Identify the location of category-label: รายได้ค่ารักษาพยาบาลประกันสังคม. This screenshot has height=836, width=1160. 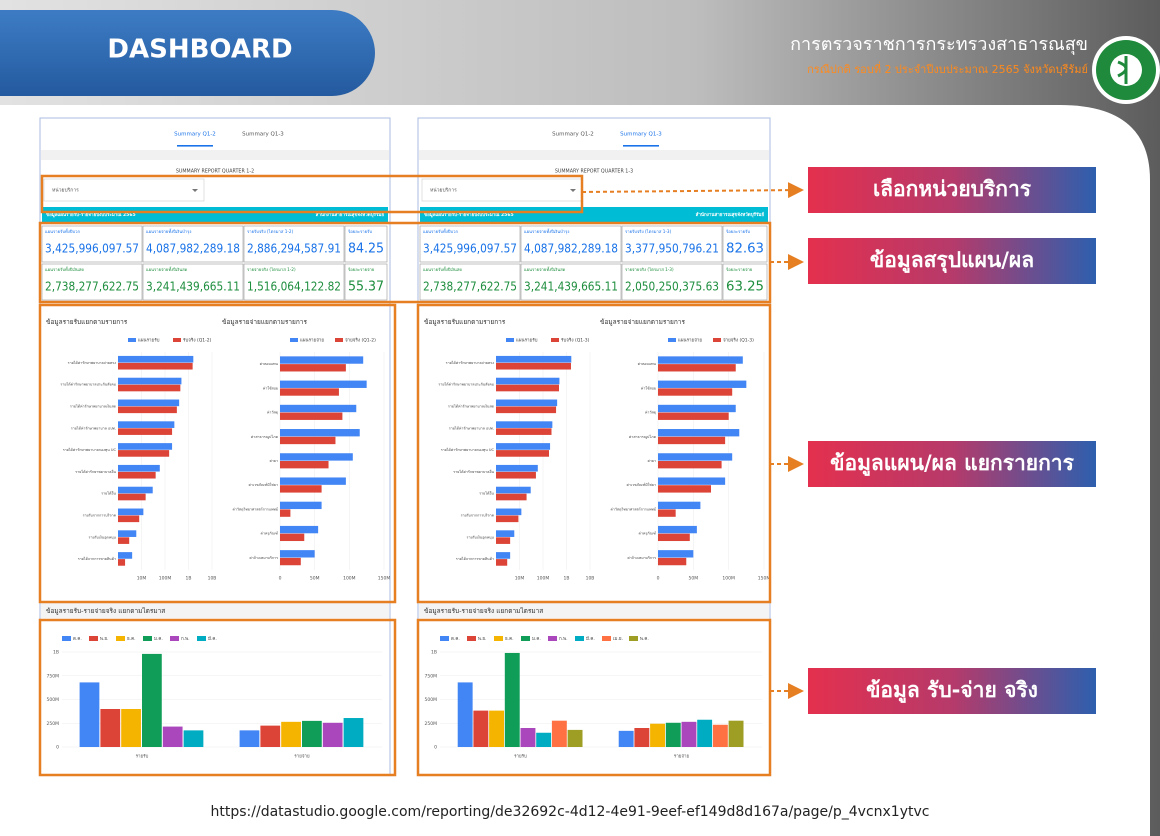
(88, 384).